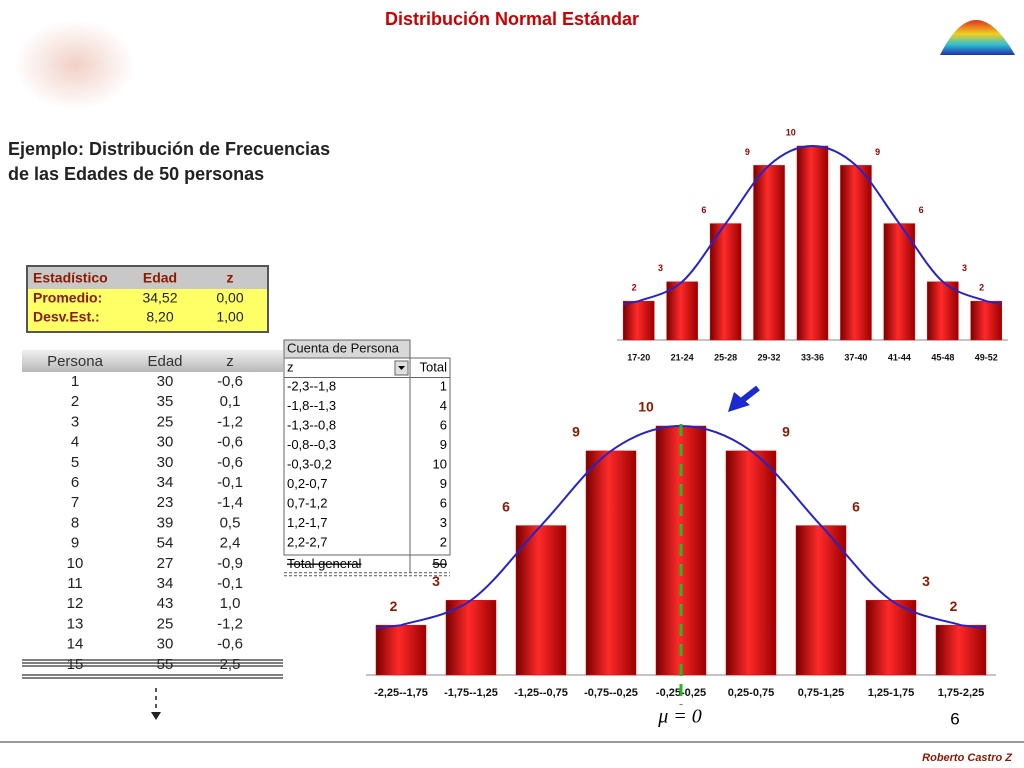 This screenshot has width=1024, height=768. I want to click on persons-cell: 54, so click(165, 543).